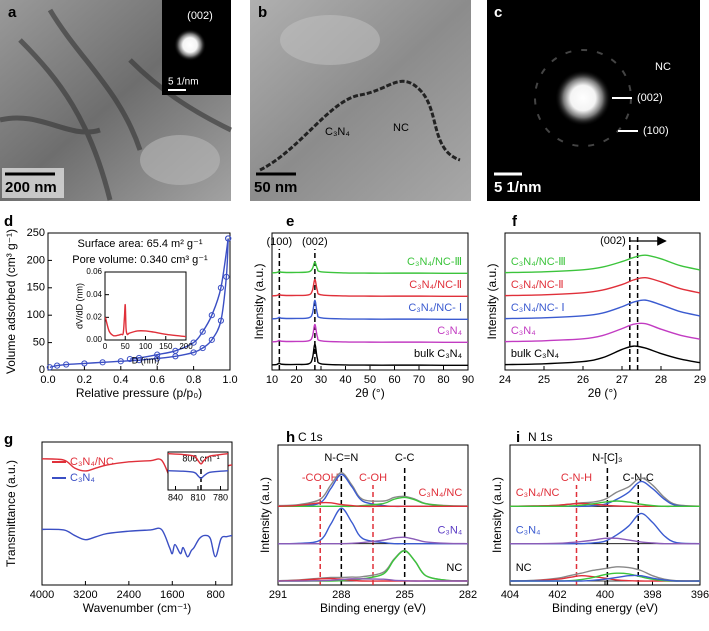 The height and width of the screenshot is (631, 709). Describe the element at coordinates (172, 595) in the screenshot. I see `x-tick-label: 1600` at that location.